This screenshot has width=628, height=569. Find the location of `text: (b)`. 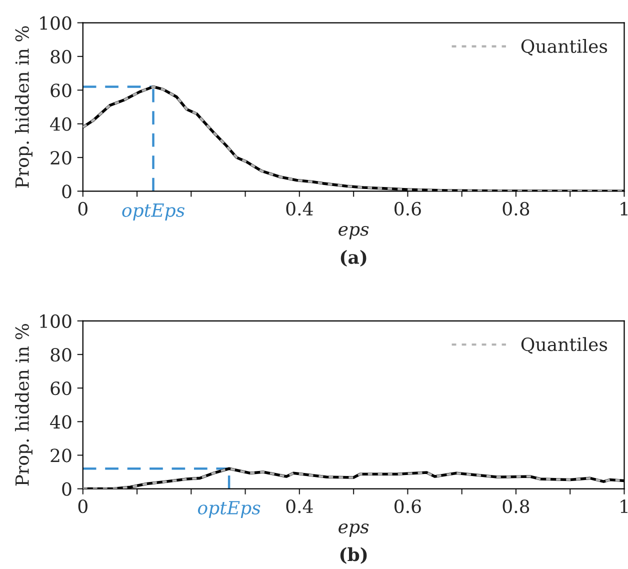

text: (b) is located at coordinates (353, 555).